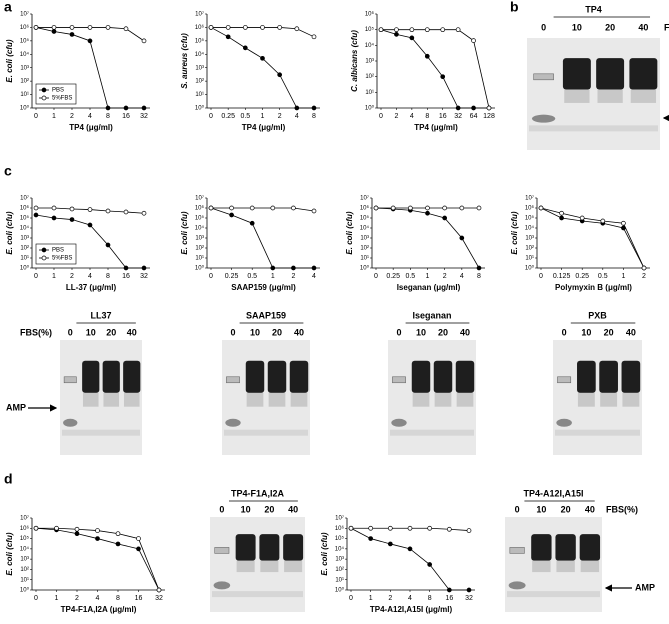 This screenshot has height=624, width=669. What do you see at coordinates (431, 315) in the screenshot?
I see `gel-title: Iseganan` at bounding box center [431, 315].